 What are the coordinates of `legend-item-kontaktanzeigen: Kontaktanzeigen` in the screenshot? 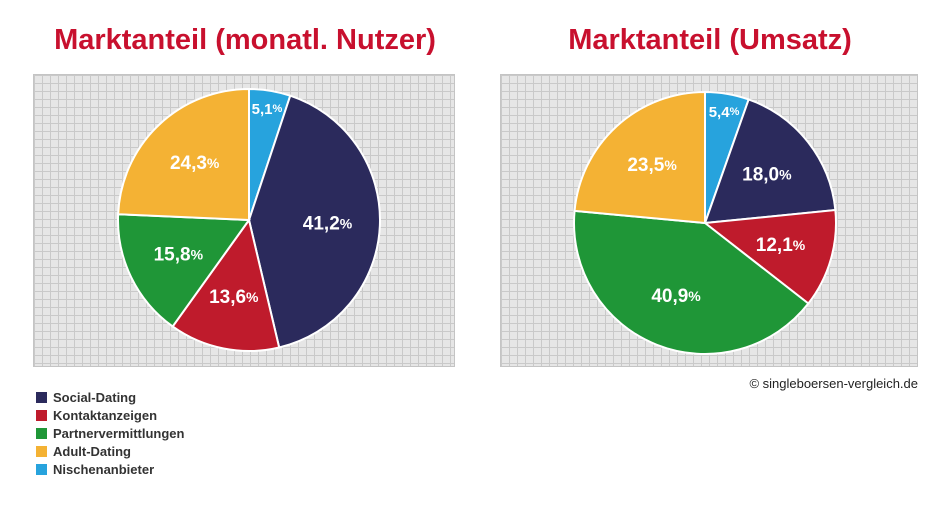 It's located at (110, 415).